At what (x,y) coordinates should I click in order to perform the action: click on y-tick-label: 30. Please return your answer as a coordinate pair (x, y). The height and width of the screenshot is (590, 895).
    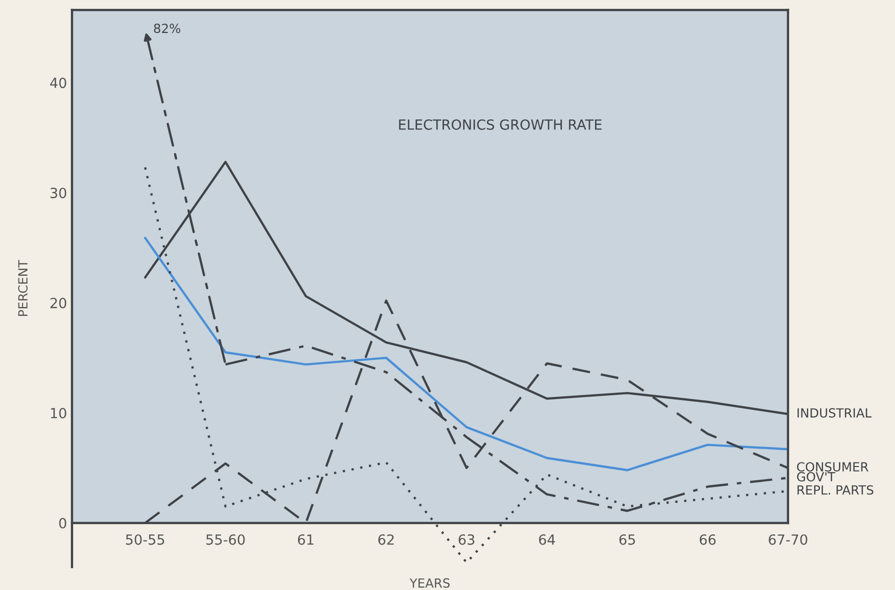
    Looking at the image, I should click on (58, 193).